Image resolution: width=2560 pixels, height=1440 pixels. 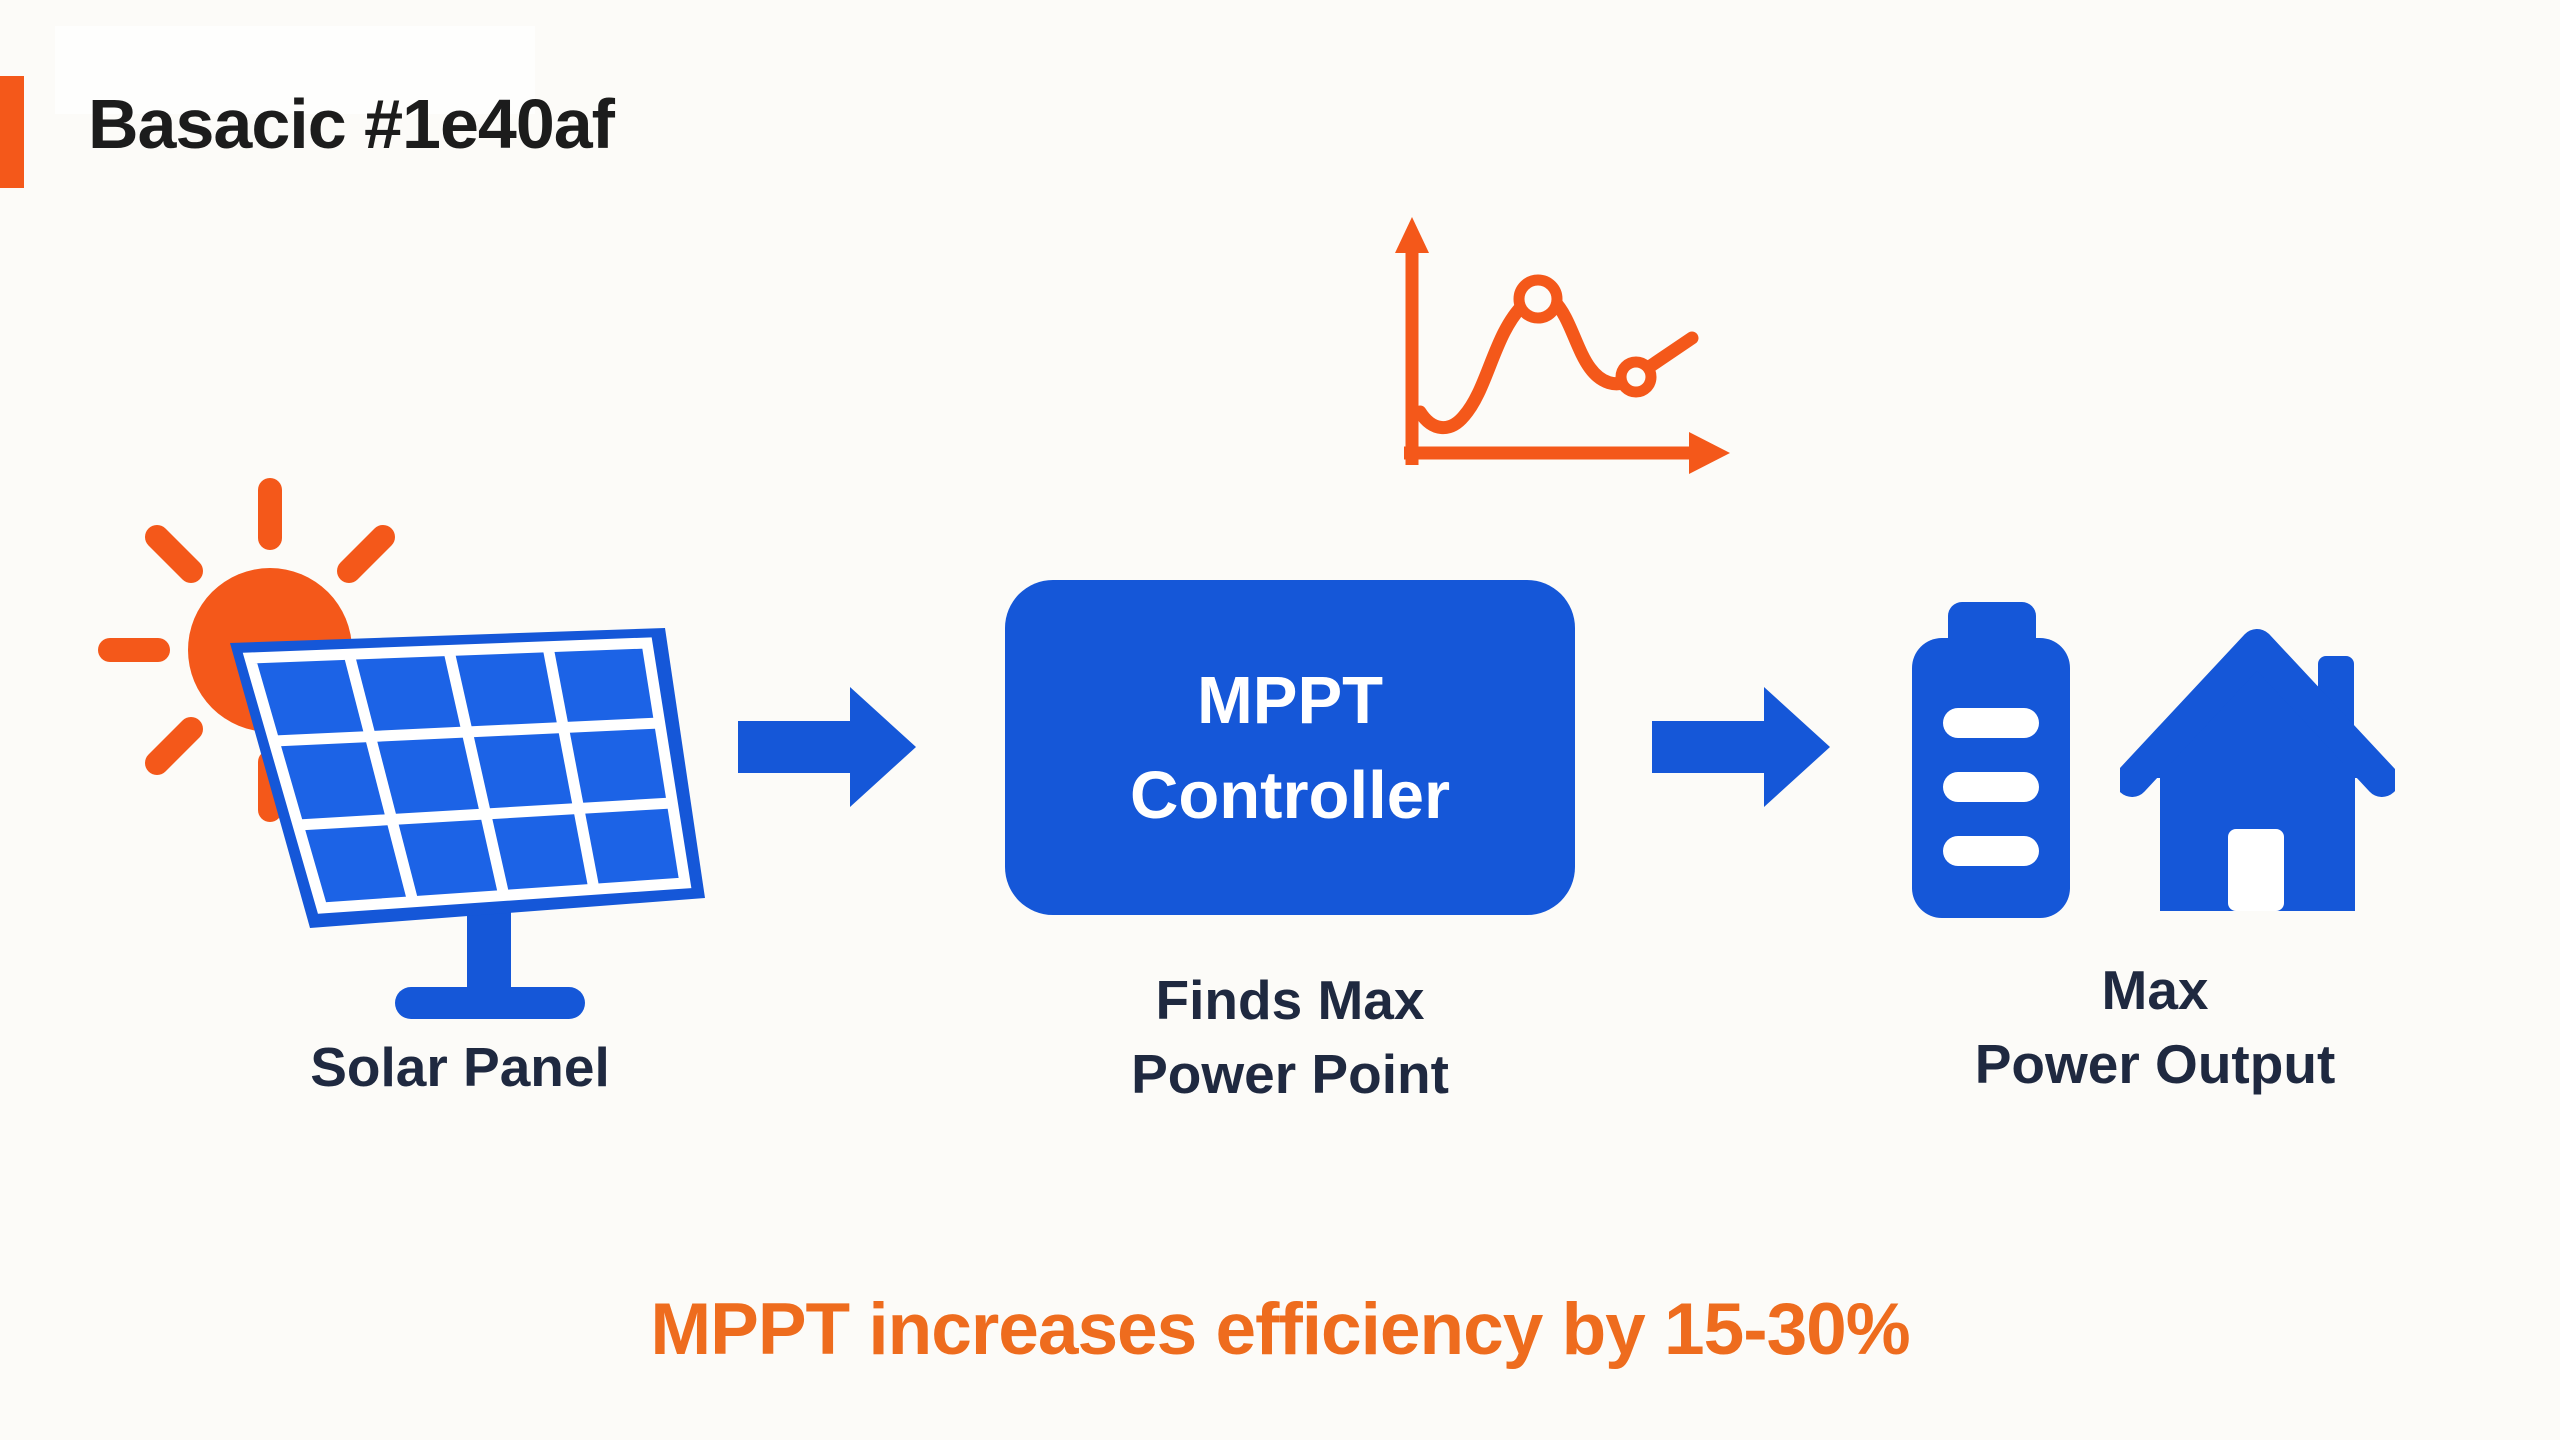 I want to click on accent-bar, so click(x=12, y=132).